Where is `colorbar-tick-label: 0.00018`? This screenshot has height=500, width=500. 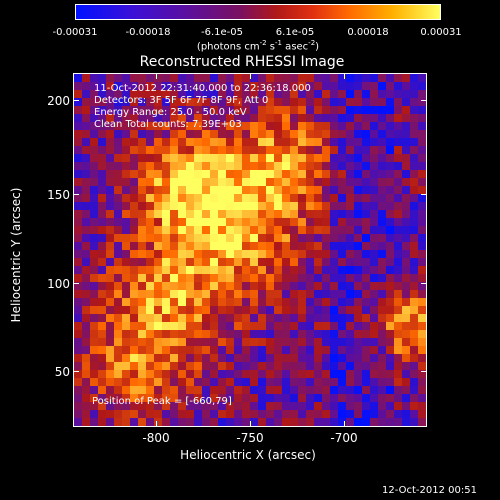 colorbar-tick-label: 0.00018 is located at coordinates (368, 32).